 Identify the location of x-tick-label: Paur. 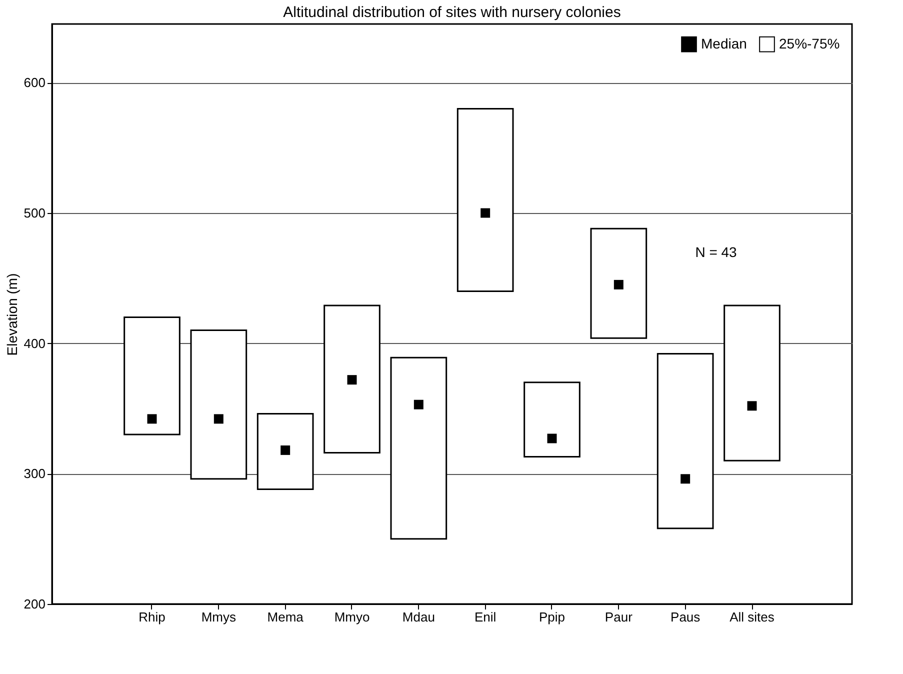
(619, 617).